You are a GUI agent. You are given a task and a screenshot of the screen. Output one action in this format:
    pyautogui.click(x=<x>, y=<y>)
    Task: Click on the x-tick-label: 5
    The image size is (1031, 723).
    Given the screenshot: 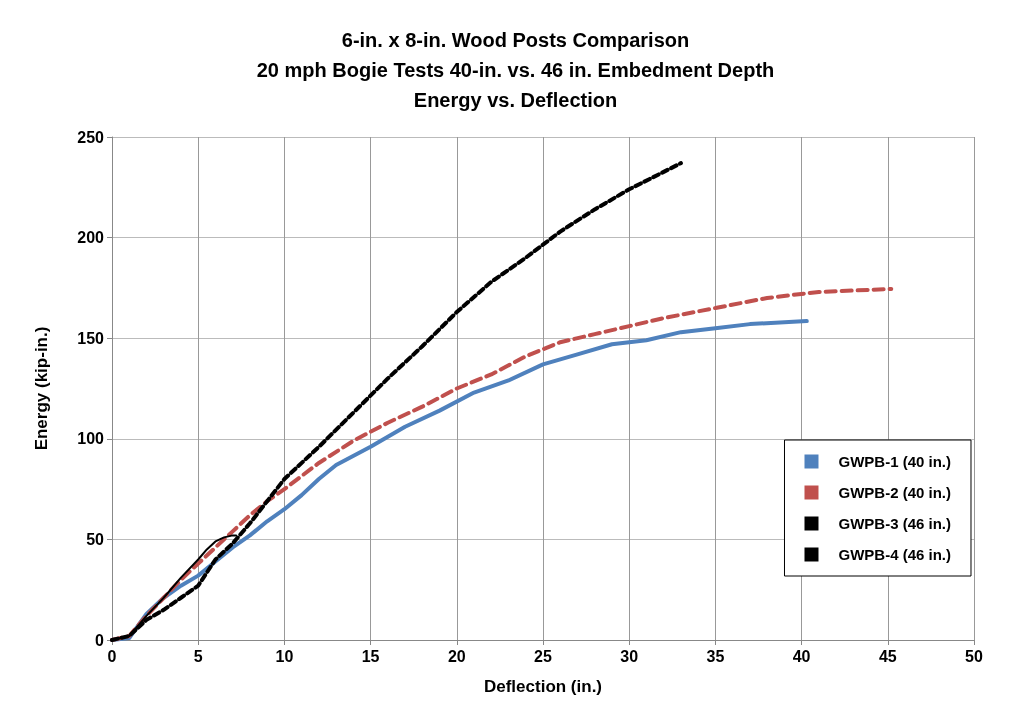 What is the action you would take?
    pyautogui.click(x=198, y=656)
    